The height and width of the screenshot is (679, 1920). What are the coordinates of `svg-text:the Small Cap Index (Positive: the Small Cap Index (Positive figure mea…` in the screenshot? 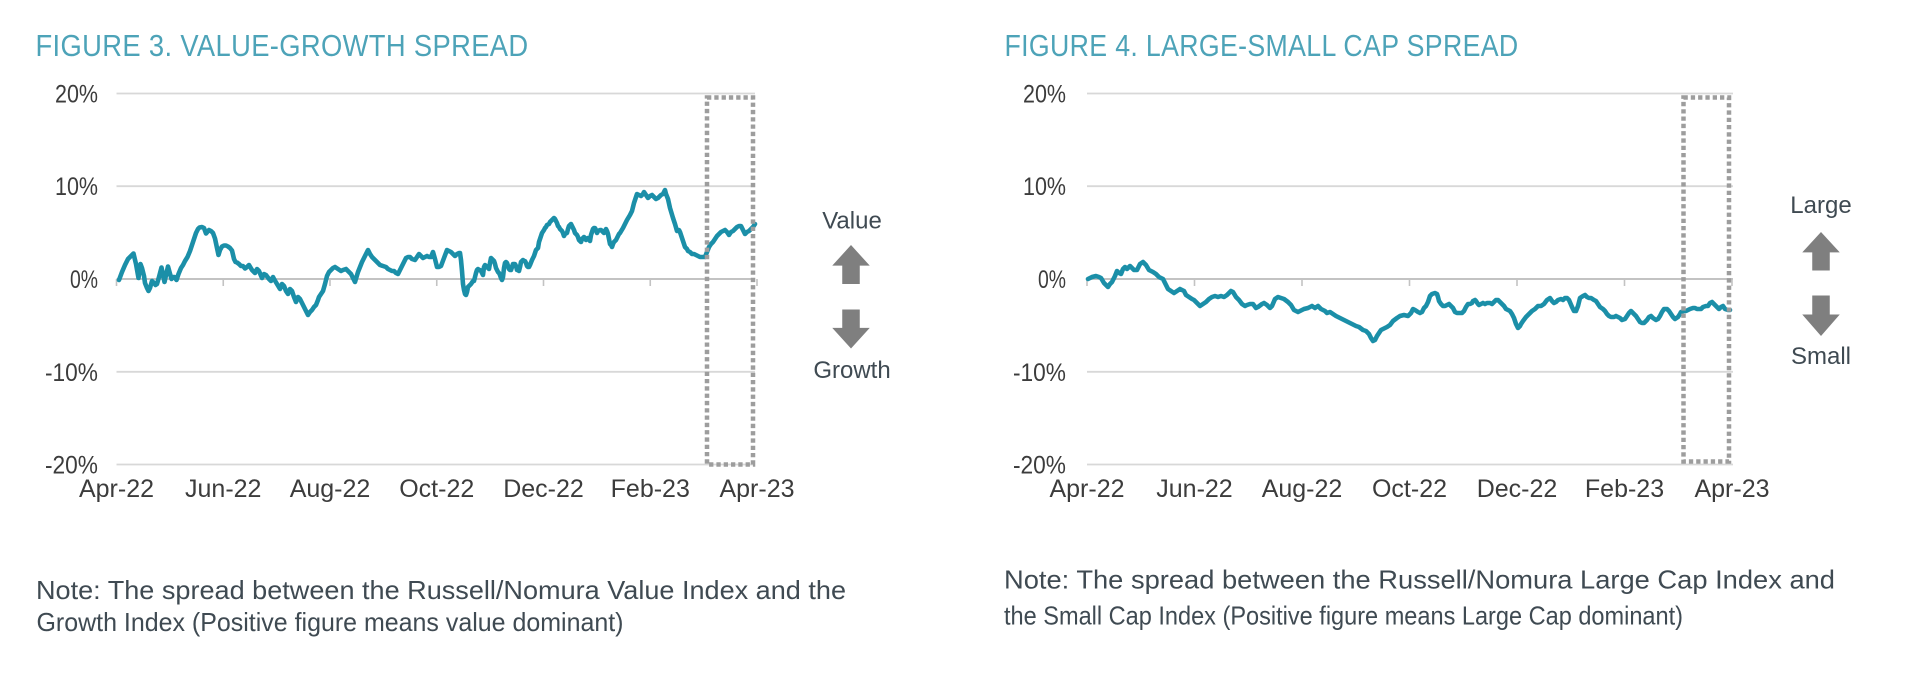 It's located at (1343, 616).